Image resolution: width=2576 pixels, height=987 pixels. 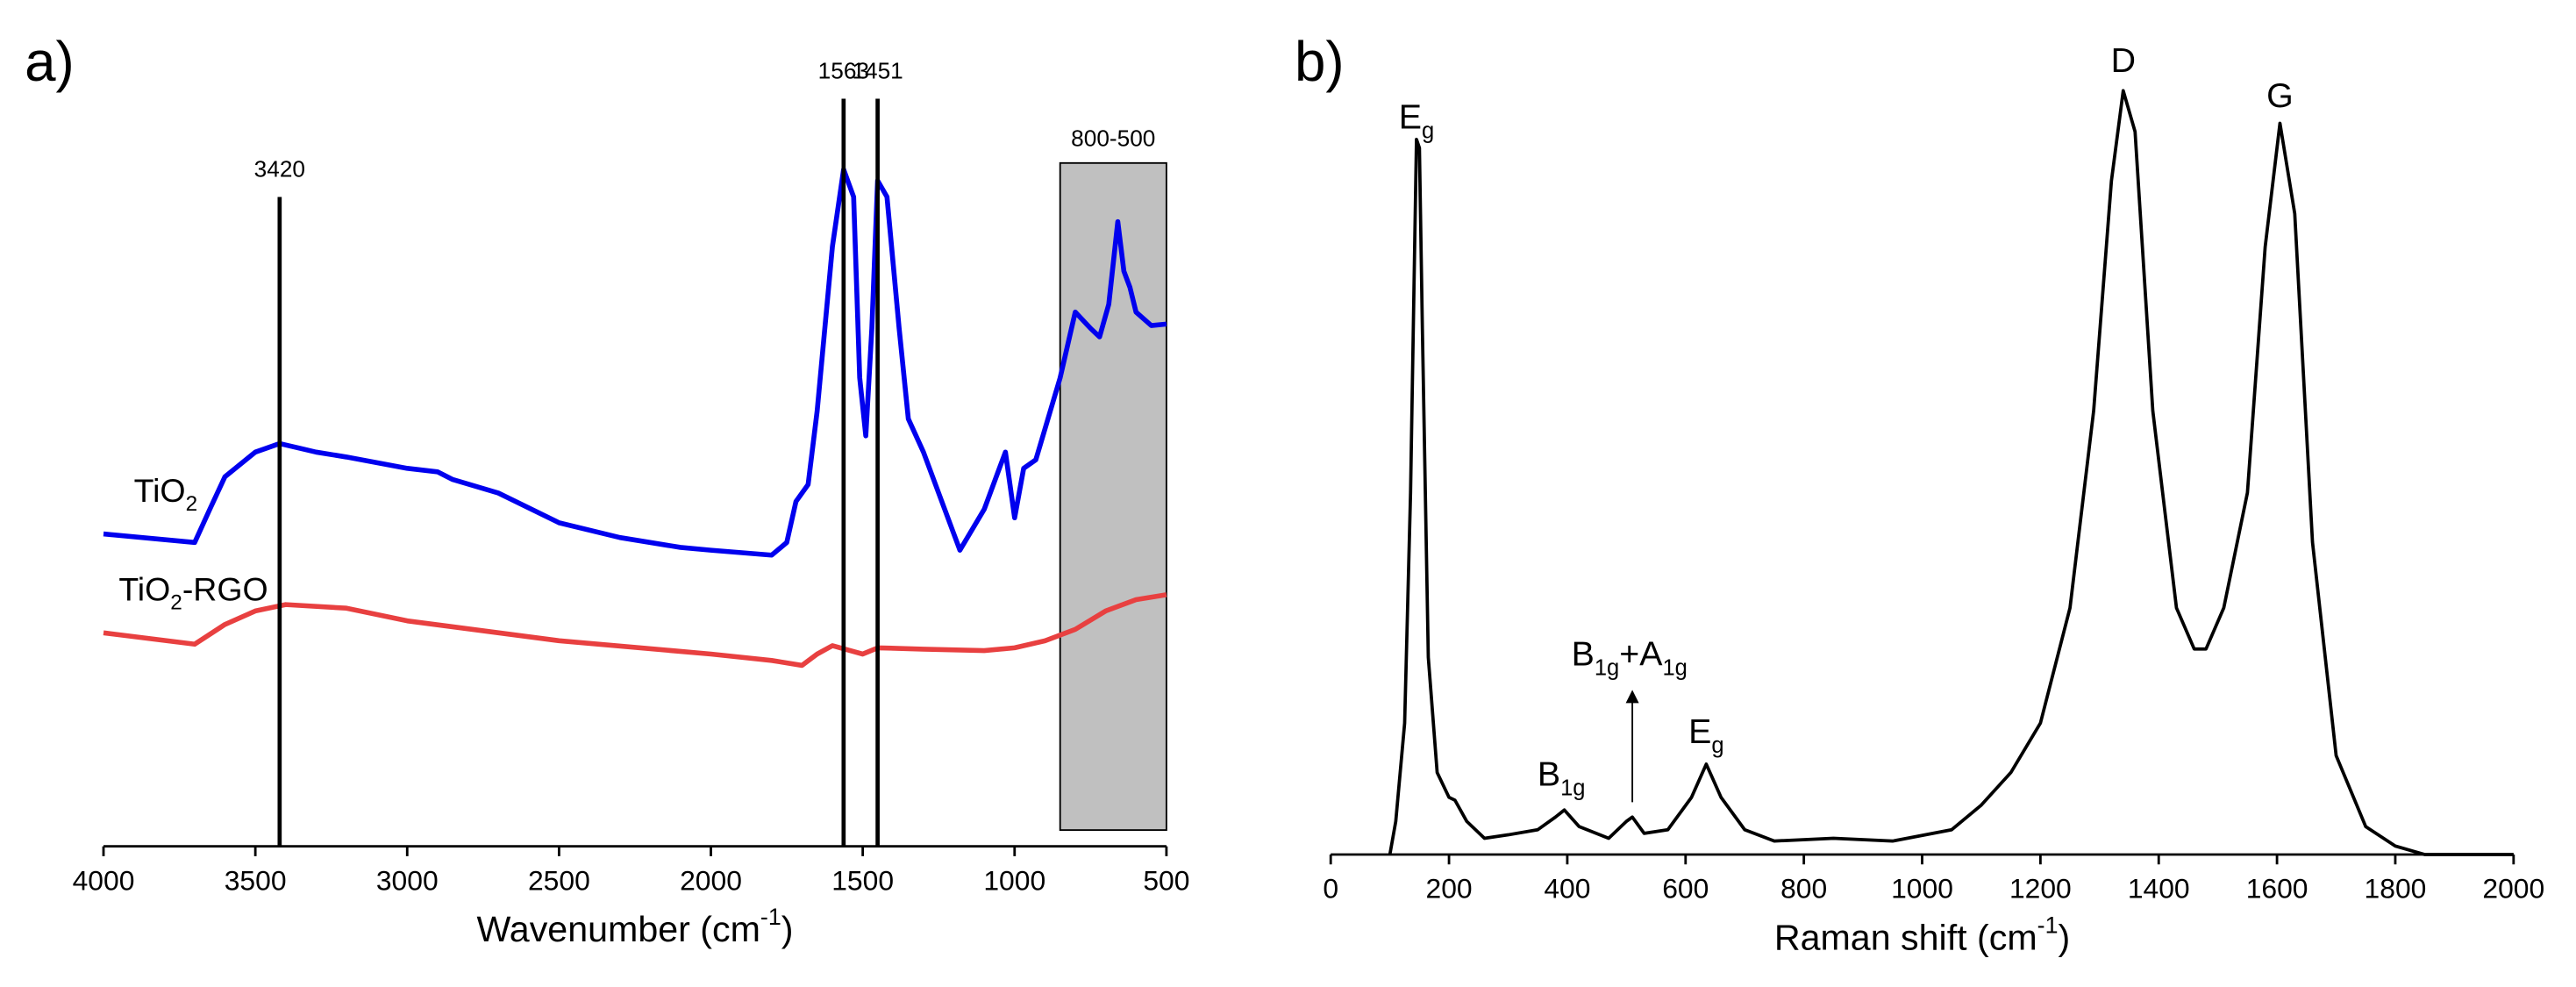 What do you see at coordinates (844, 70) in the screenshot?
I see `peak-label: 1563` at bounding box center [844, 70].